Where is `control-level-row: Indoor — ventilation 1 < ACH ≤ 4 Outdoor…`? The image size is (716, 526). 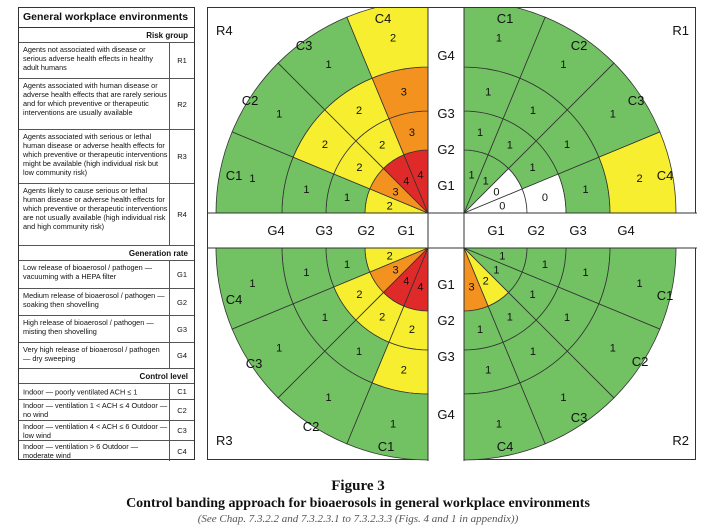
control-level-row: Indoor — ventilation 1 < ACH ≤ 4 Outdoor… is located at coordinates (106, 410).